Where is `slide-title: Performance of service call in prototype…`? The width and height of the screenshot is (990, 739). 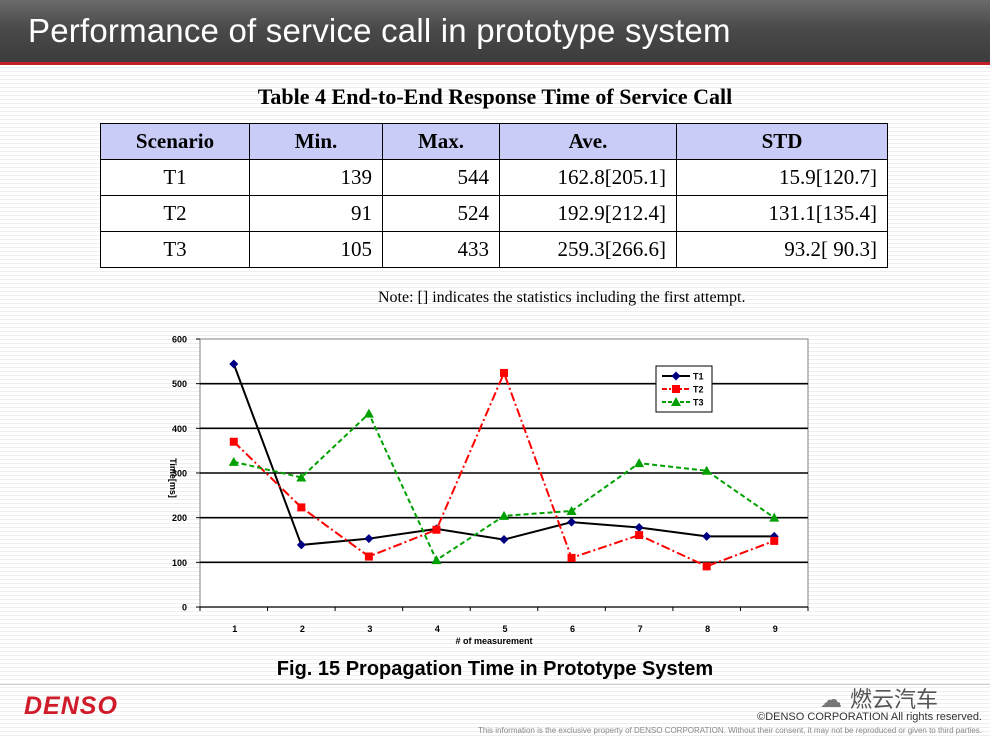 slide-title: Performance of service call in prototype… is located at coordinates (379, 30).